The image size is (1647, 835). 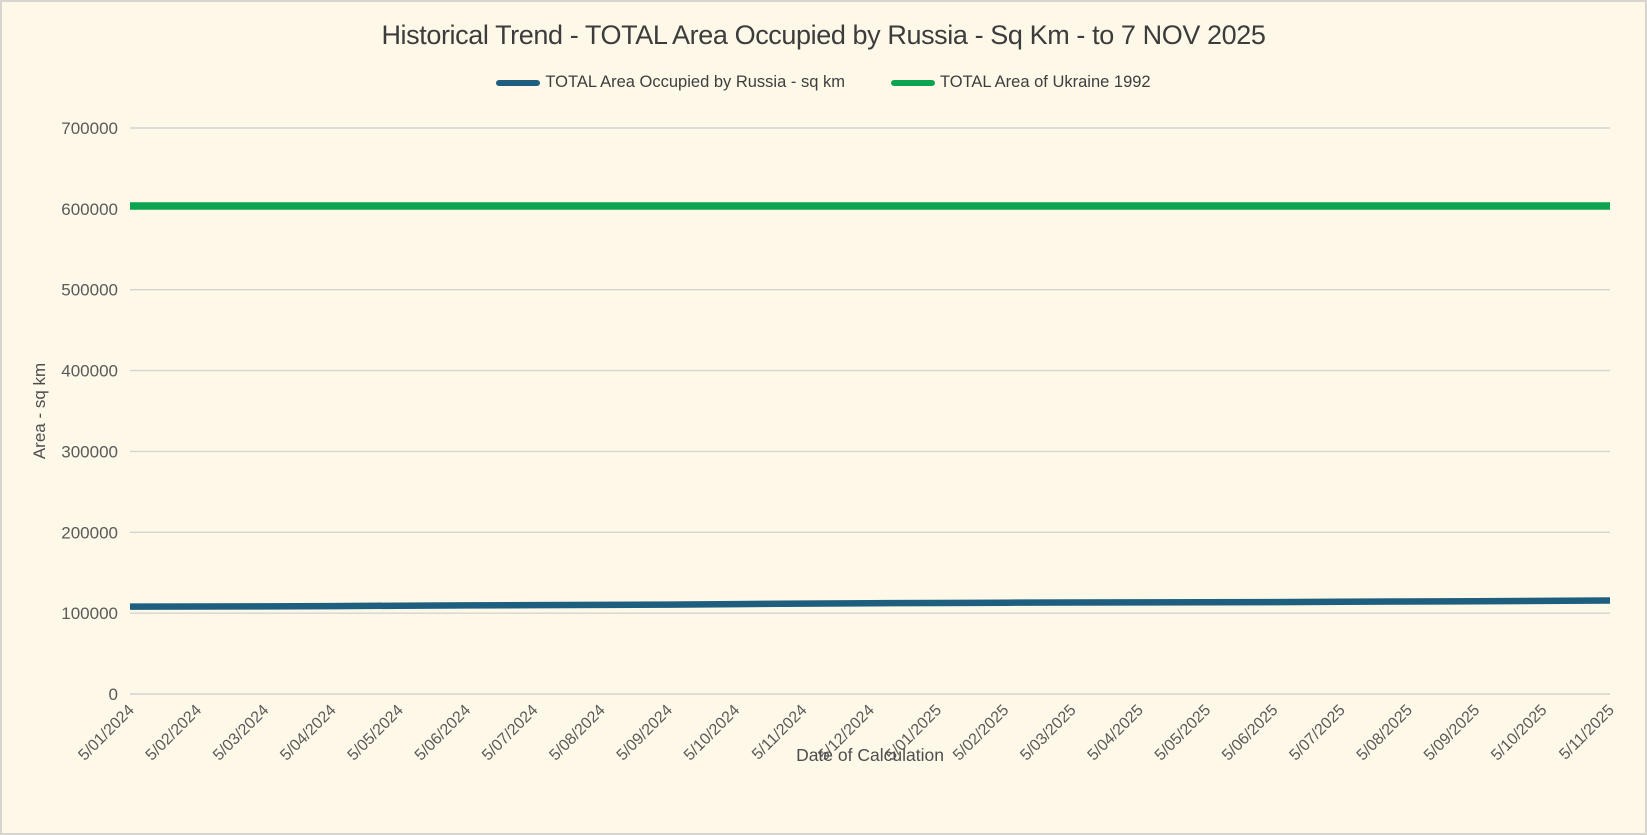 What do you see at coordinates (89, 371) in the screenshot?
I see `y-tick-label: 400000` at bounding box center [89, 371].